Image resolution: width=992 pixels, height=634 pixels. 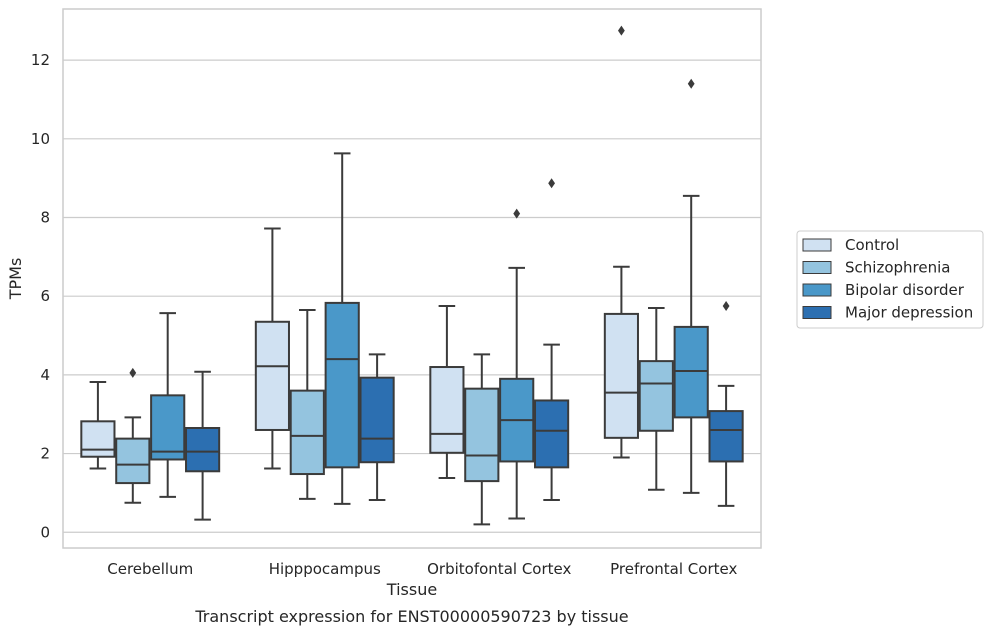 I want to click on x-tick-label: Hipppocampus, so click(x=325, y=569).